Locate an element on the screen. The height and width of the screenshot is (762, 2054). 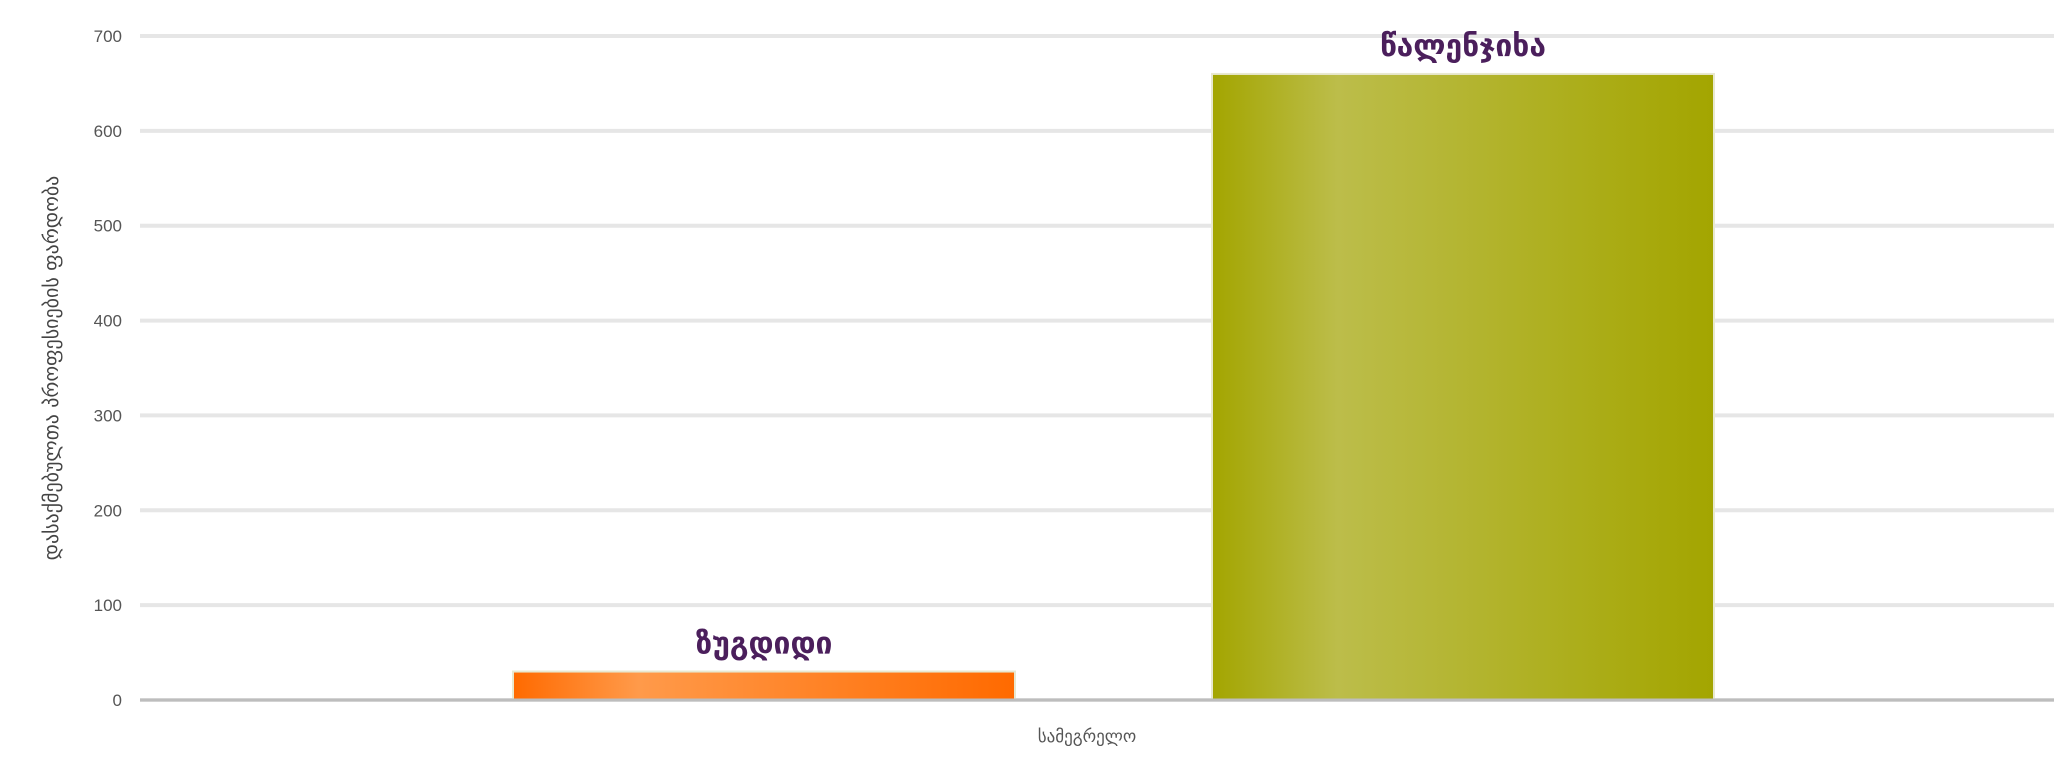
y-tick-labels: 0 100 200 300 400 500 600 700 is located at coordinates (108, 368).